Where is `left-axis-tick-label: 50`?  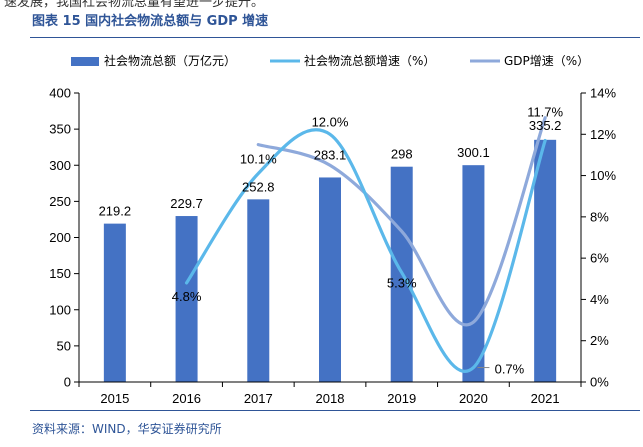 left-axis-tick-label: 50 is located at coordinates (64, 345).